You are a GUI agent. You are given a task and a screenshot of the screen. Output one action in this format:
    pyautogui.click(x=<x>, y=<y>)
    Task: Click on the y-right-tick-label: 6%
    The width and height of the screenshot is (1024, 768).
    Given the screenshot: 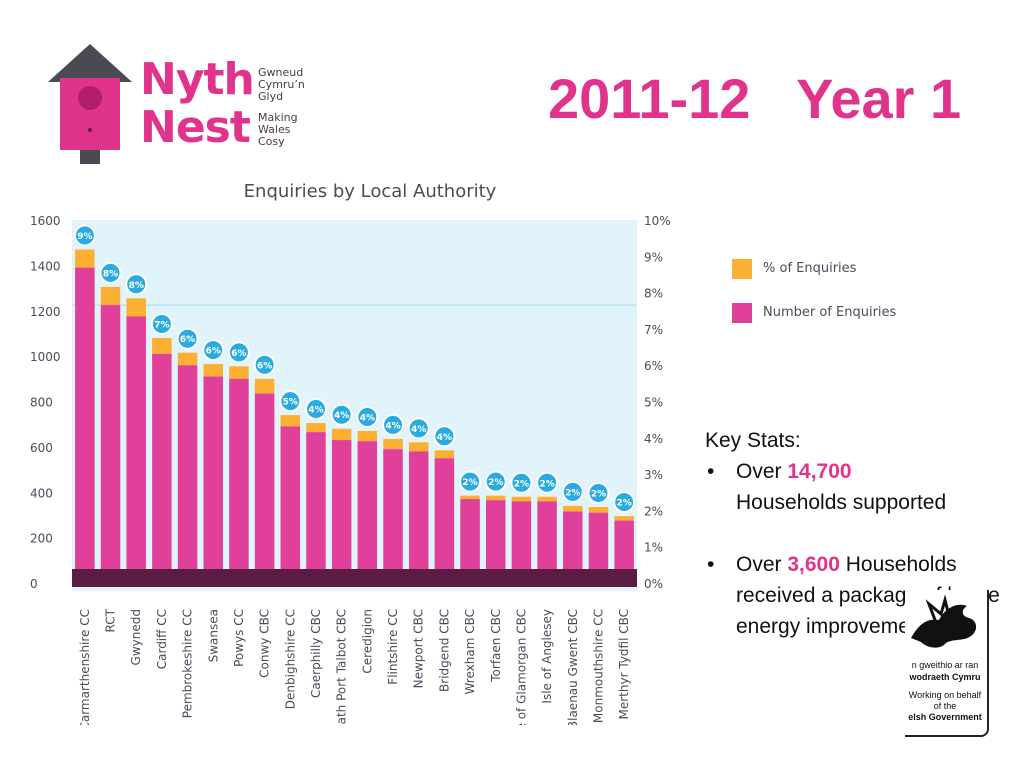 What is the action you would take?
    pyautogui.click(x=653, y=366)
    